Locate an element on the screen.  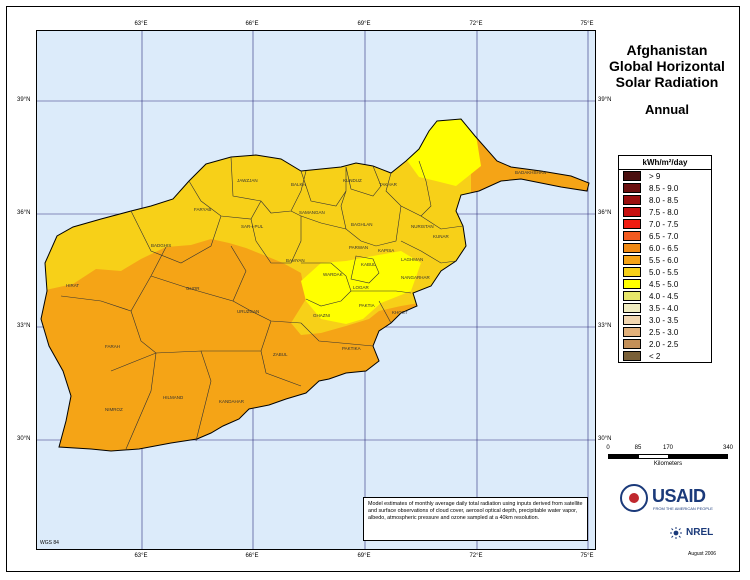
usaid-logo: USAID FROM THE AMERICAN PEOPLE is located at coordinates (675, 500).